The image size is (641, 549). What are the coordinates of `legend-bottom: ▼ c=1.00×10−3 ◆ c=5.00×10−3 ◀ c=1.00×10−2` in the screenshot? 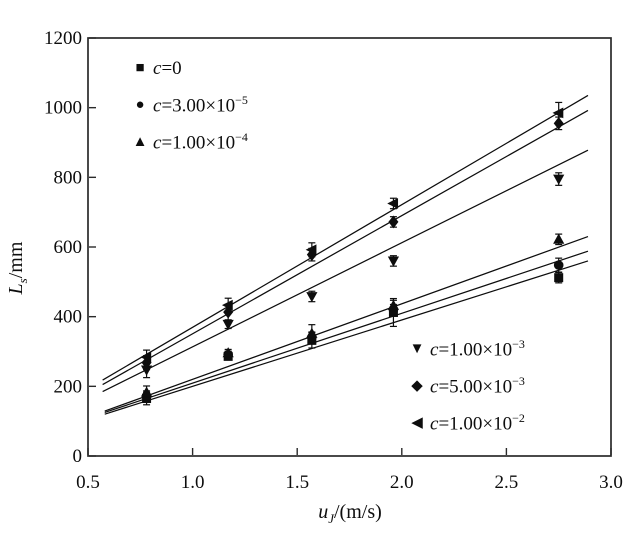 It's located at (464, 386).